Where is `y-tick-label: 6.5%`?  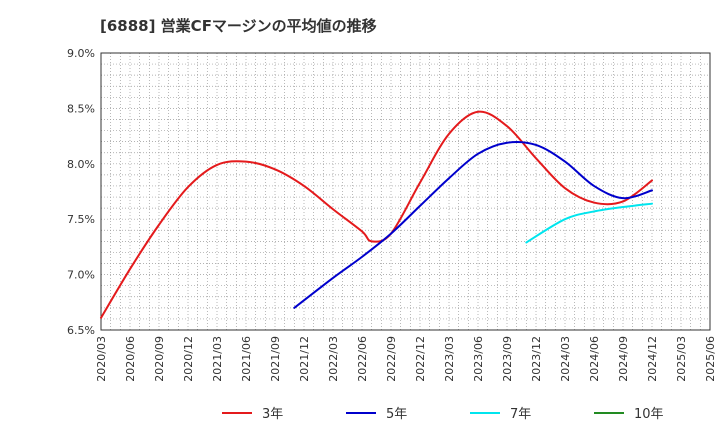 y-tick-label: 6.5% is located at coordinates (81, 330).